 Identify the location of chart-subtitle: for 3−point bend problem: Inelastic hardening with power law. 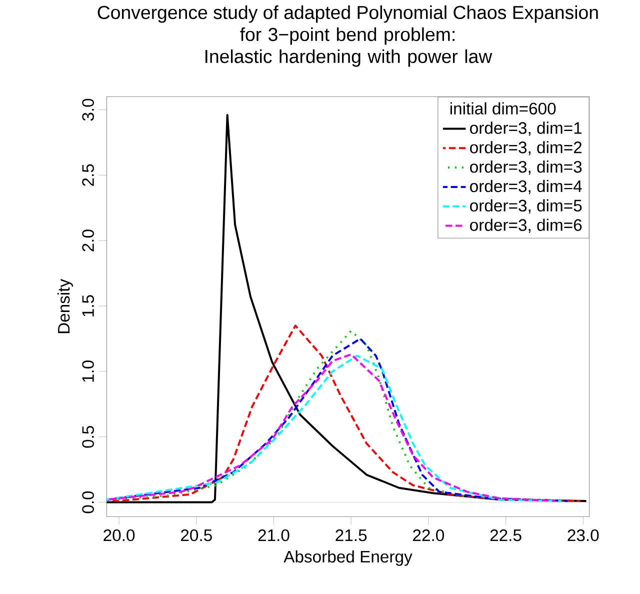
(348, 47).